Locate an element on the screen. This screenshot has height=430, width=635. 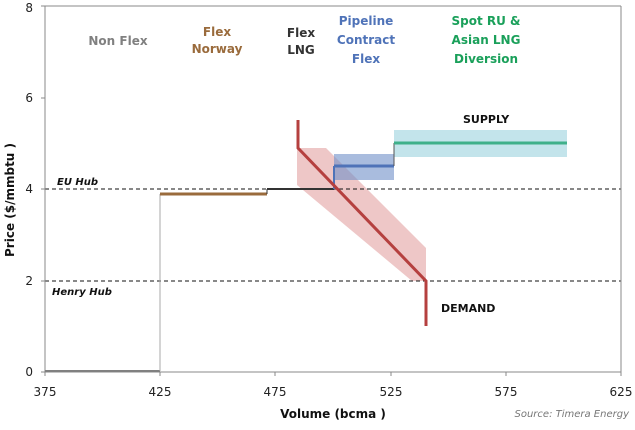
source-note: Source: Timera Energy is located at coordinates (573, 414).